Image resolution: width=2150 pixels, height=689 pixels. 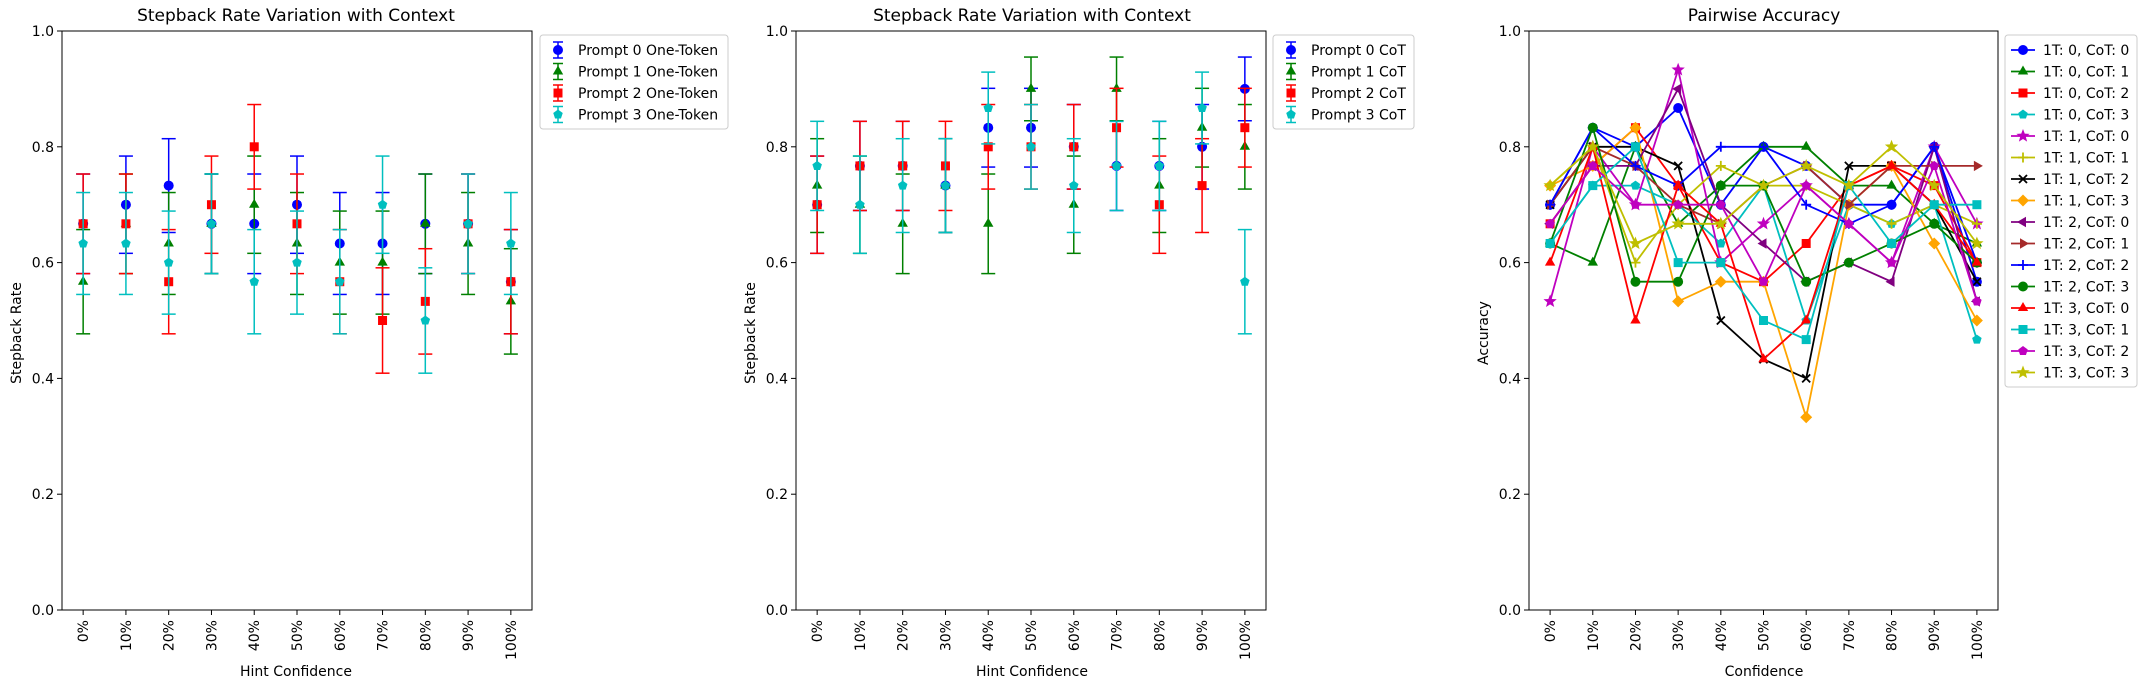 What do you see at coordinates (43, 495) in the screenshot?
I see `y-tick-label: 0.2` at bounding box center [43, 495].